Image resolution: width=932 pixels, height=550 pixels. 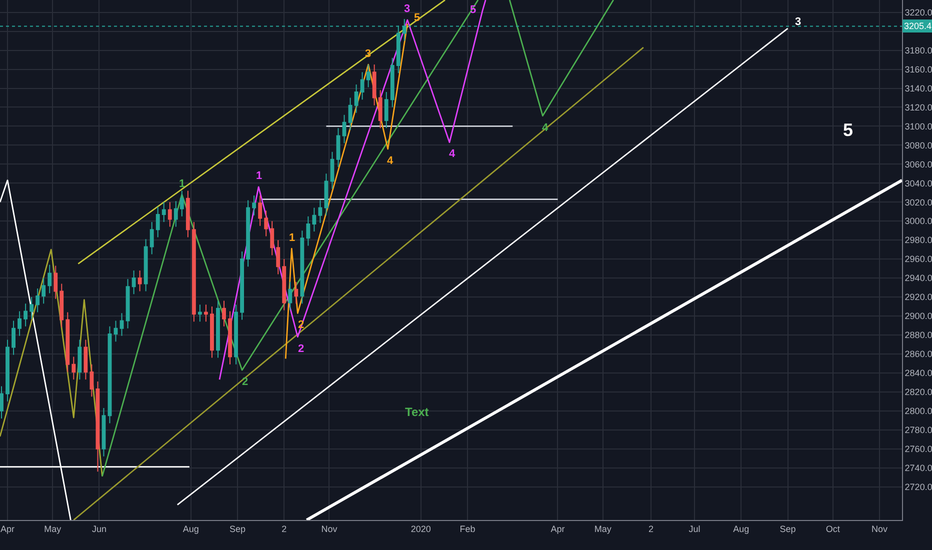 I want to click on line-series, so click(x=346, y=191).